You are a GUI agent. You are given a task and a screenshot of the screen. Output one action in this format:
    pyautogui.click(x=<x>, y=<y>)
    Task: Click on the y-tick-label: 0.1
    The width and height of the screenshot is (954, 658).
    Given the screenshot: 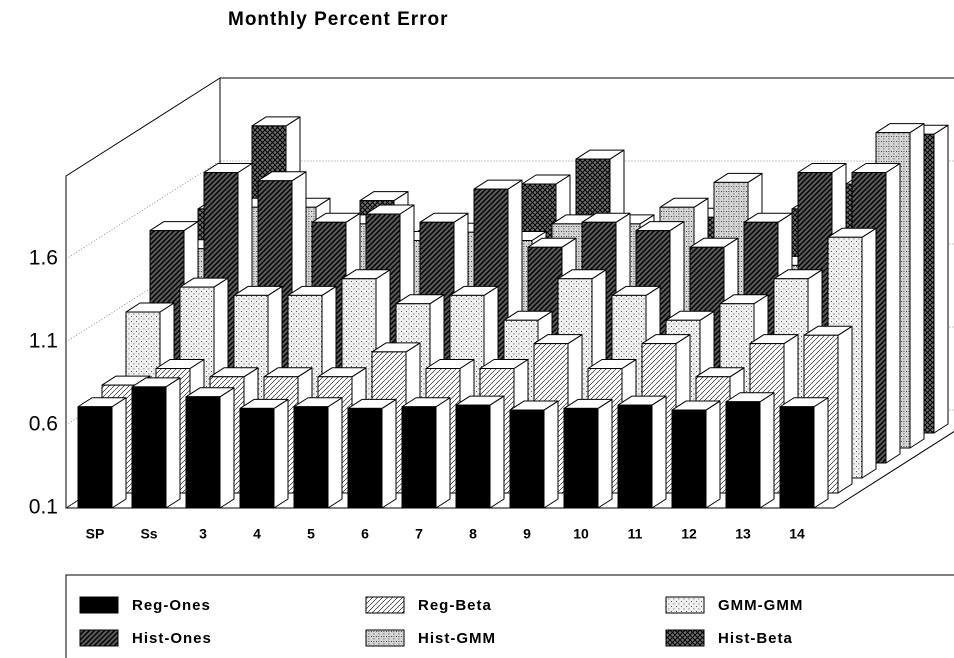 What is the action you would take?
    pyautogui.click(x=43, y=507)
    